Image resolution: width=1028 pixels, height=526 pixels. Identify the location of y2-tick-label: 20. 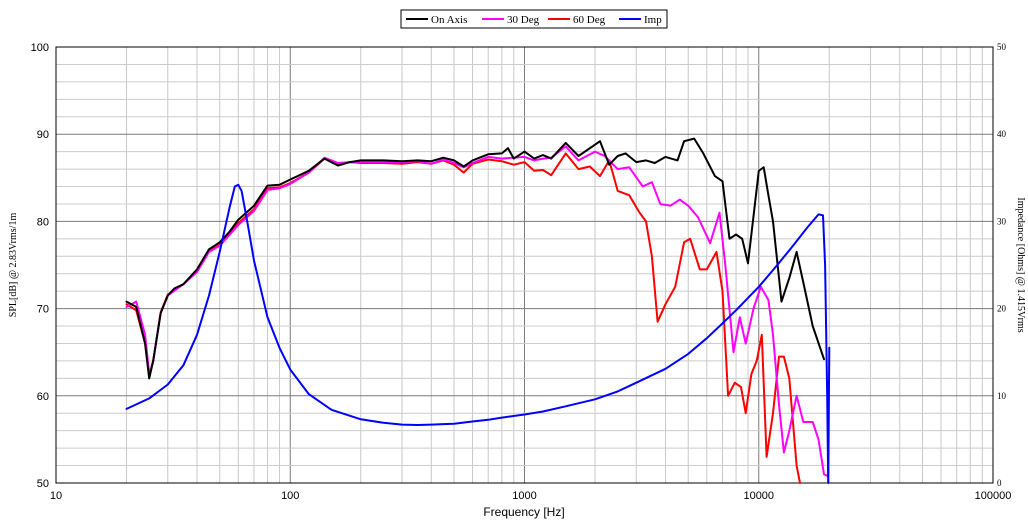
(1002, 309).